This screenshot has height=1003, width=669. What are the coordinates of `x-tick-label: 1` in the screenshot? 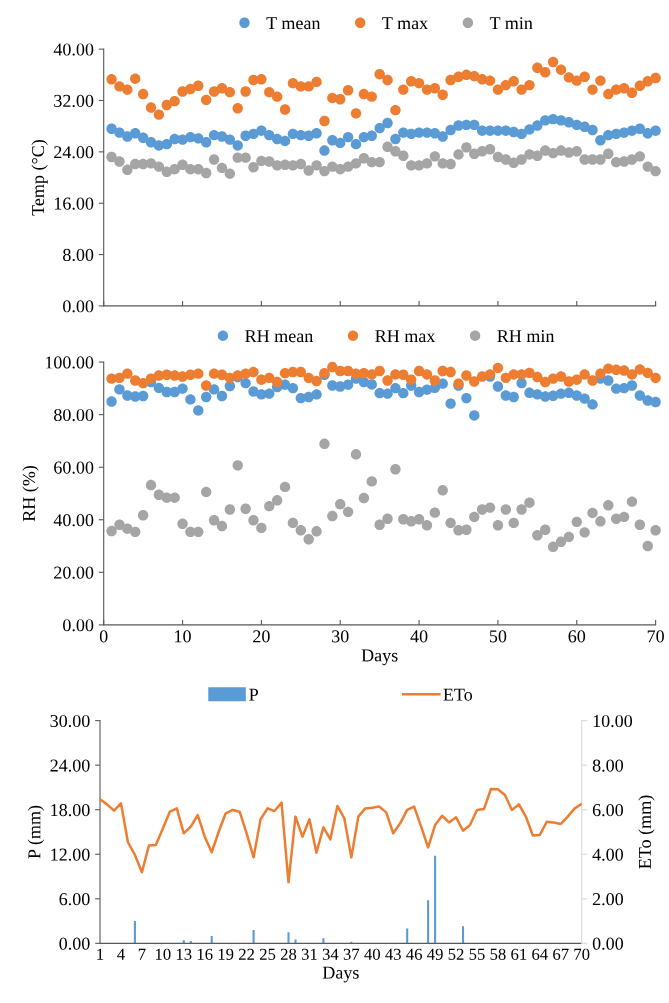 It's located at (100, 954).